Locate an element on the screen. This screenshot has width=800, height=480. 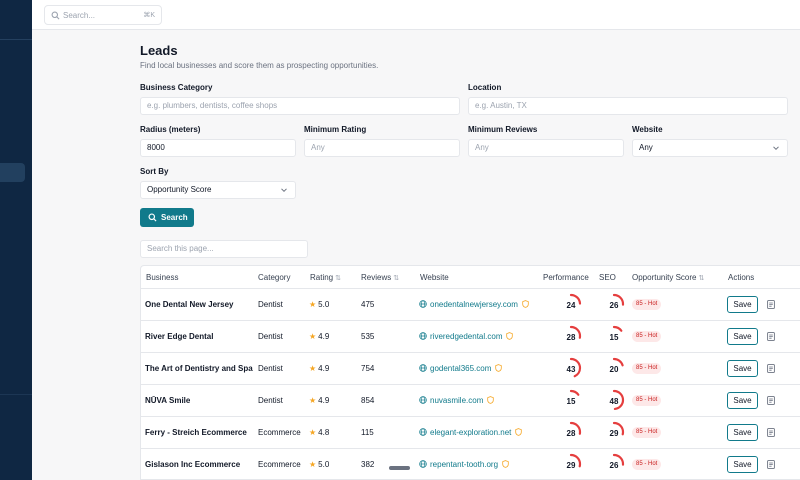
website-link: godental365.com is located at coordinates (461, 368).